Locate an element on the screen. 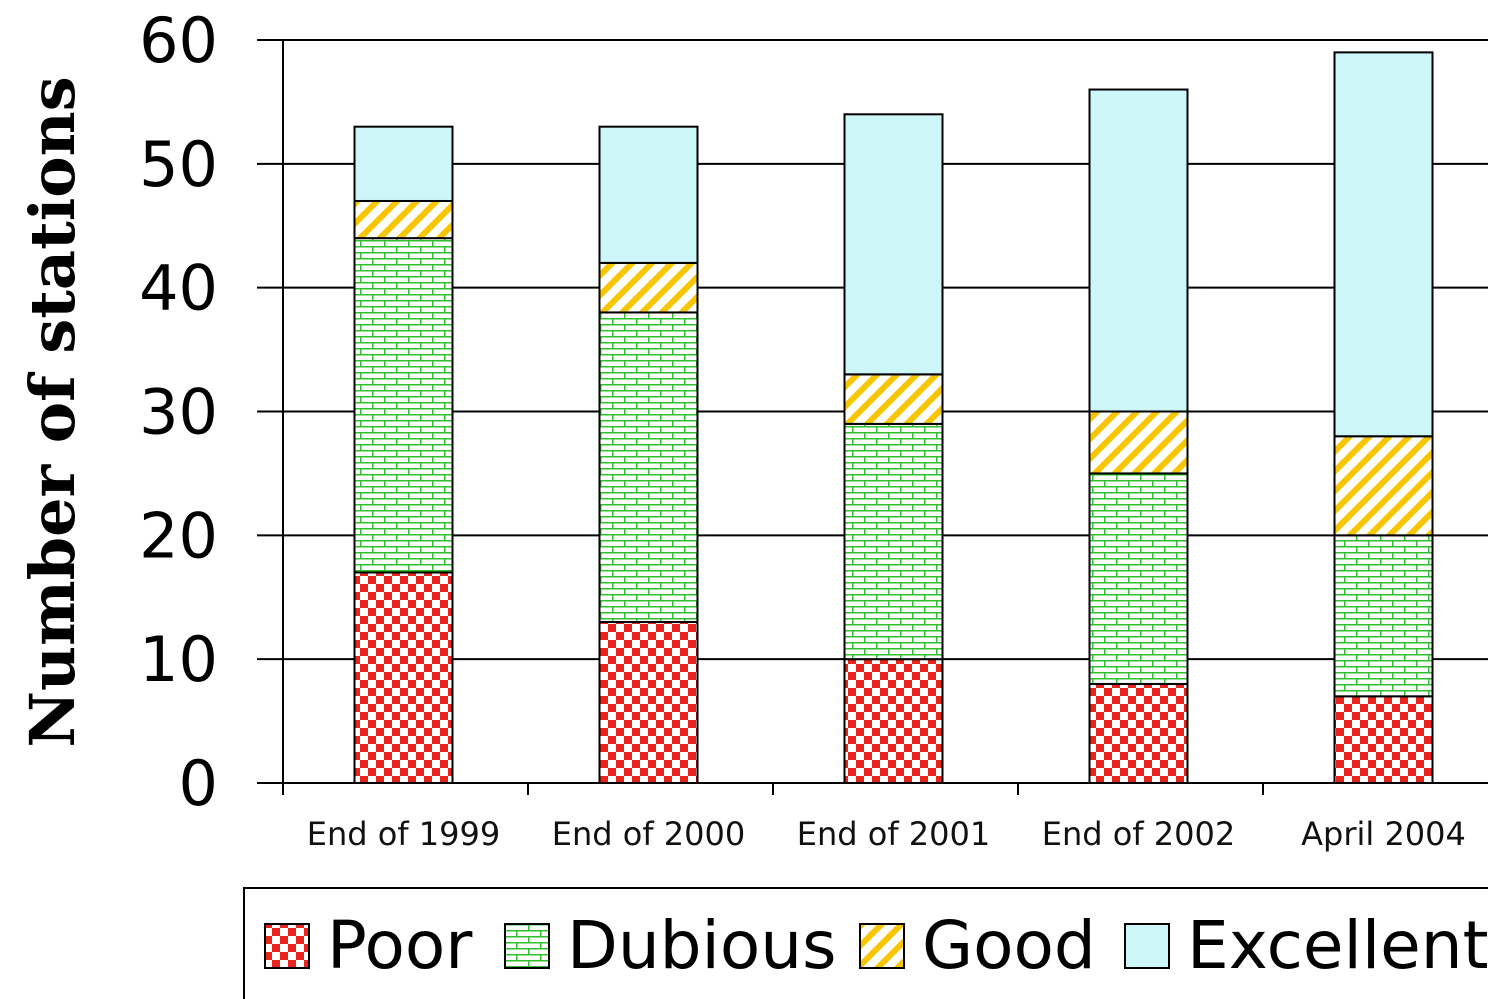 Image resolution: width=1488 pixels, height=999 pixels. y-tick-label-30: 30 is located at coordinates (178, 412).